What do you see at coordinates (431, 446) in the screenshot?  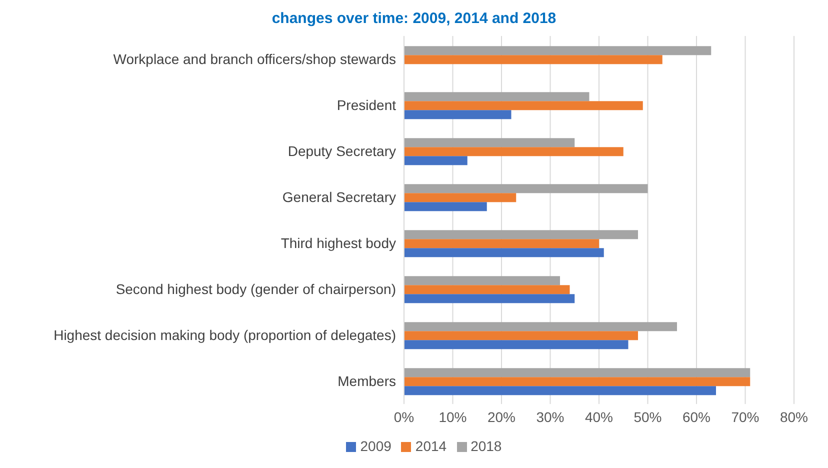 I see `legend-label: 2014` at bounding box center [431, 446].